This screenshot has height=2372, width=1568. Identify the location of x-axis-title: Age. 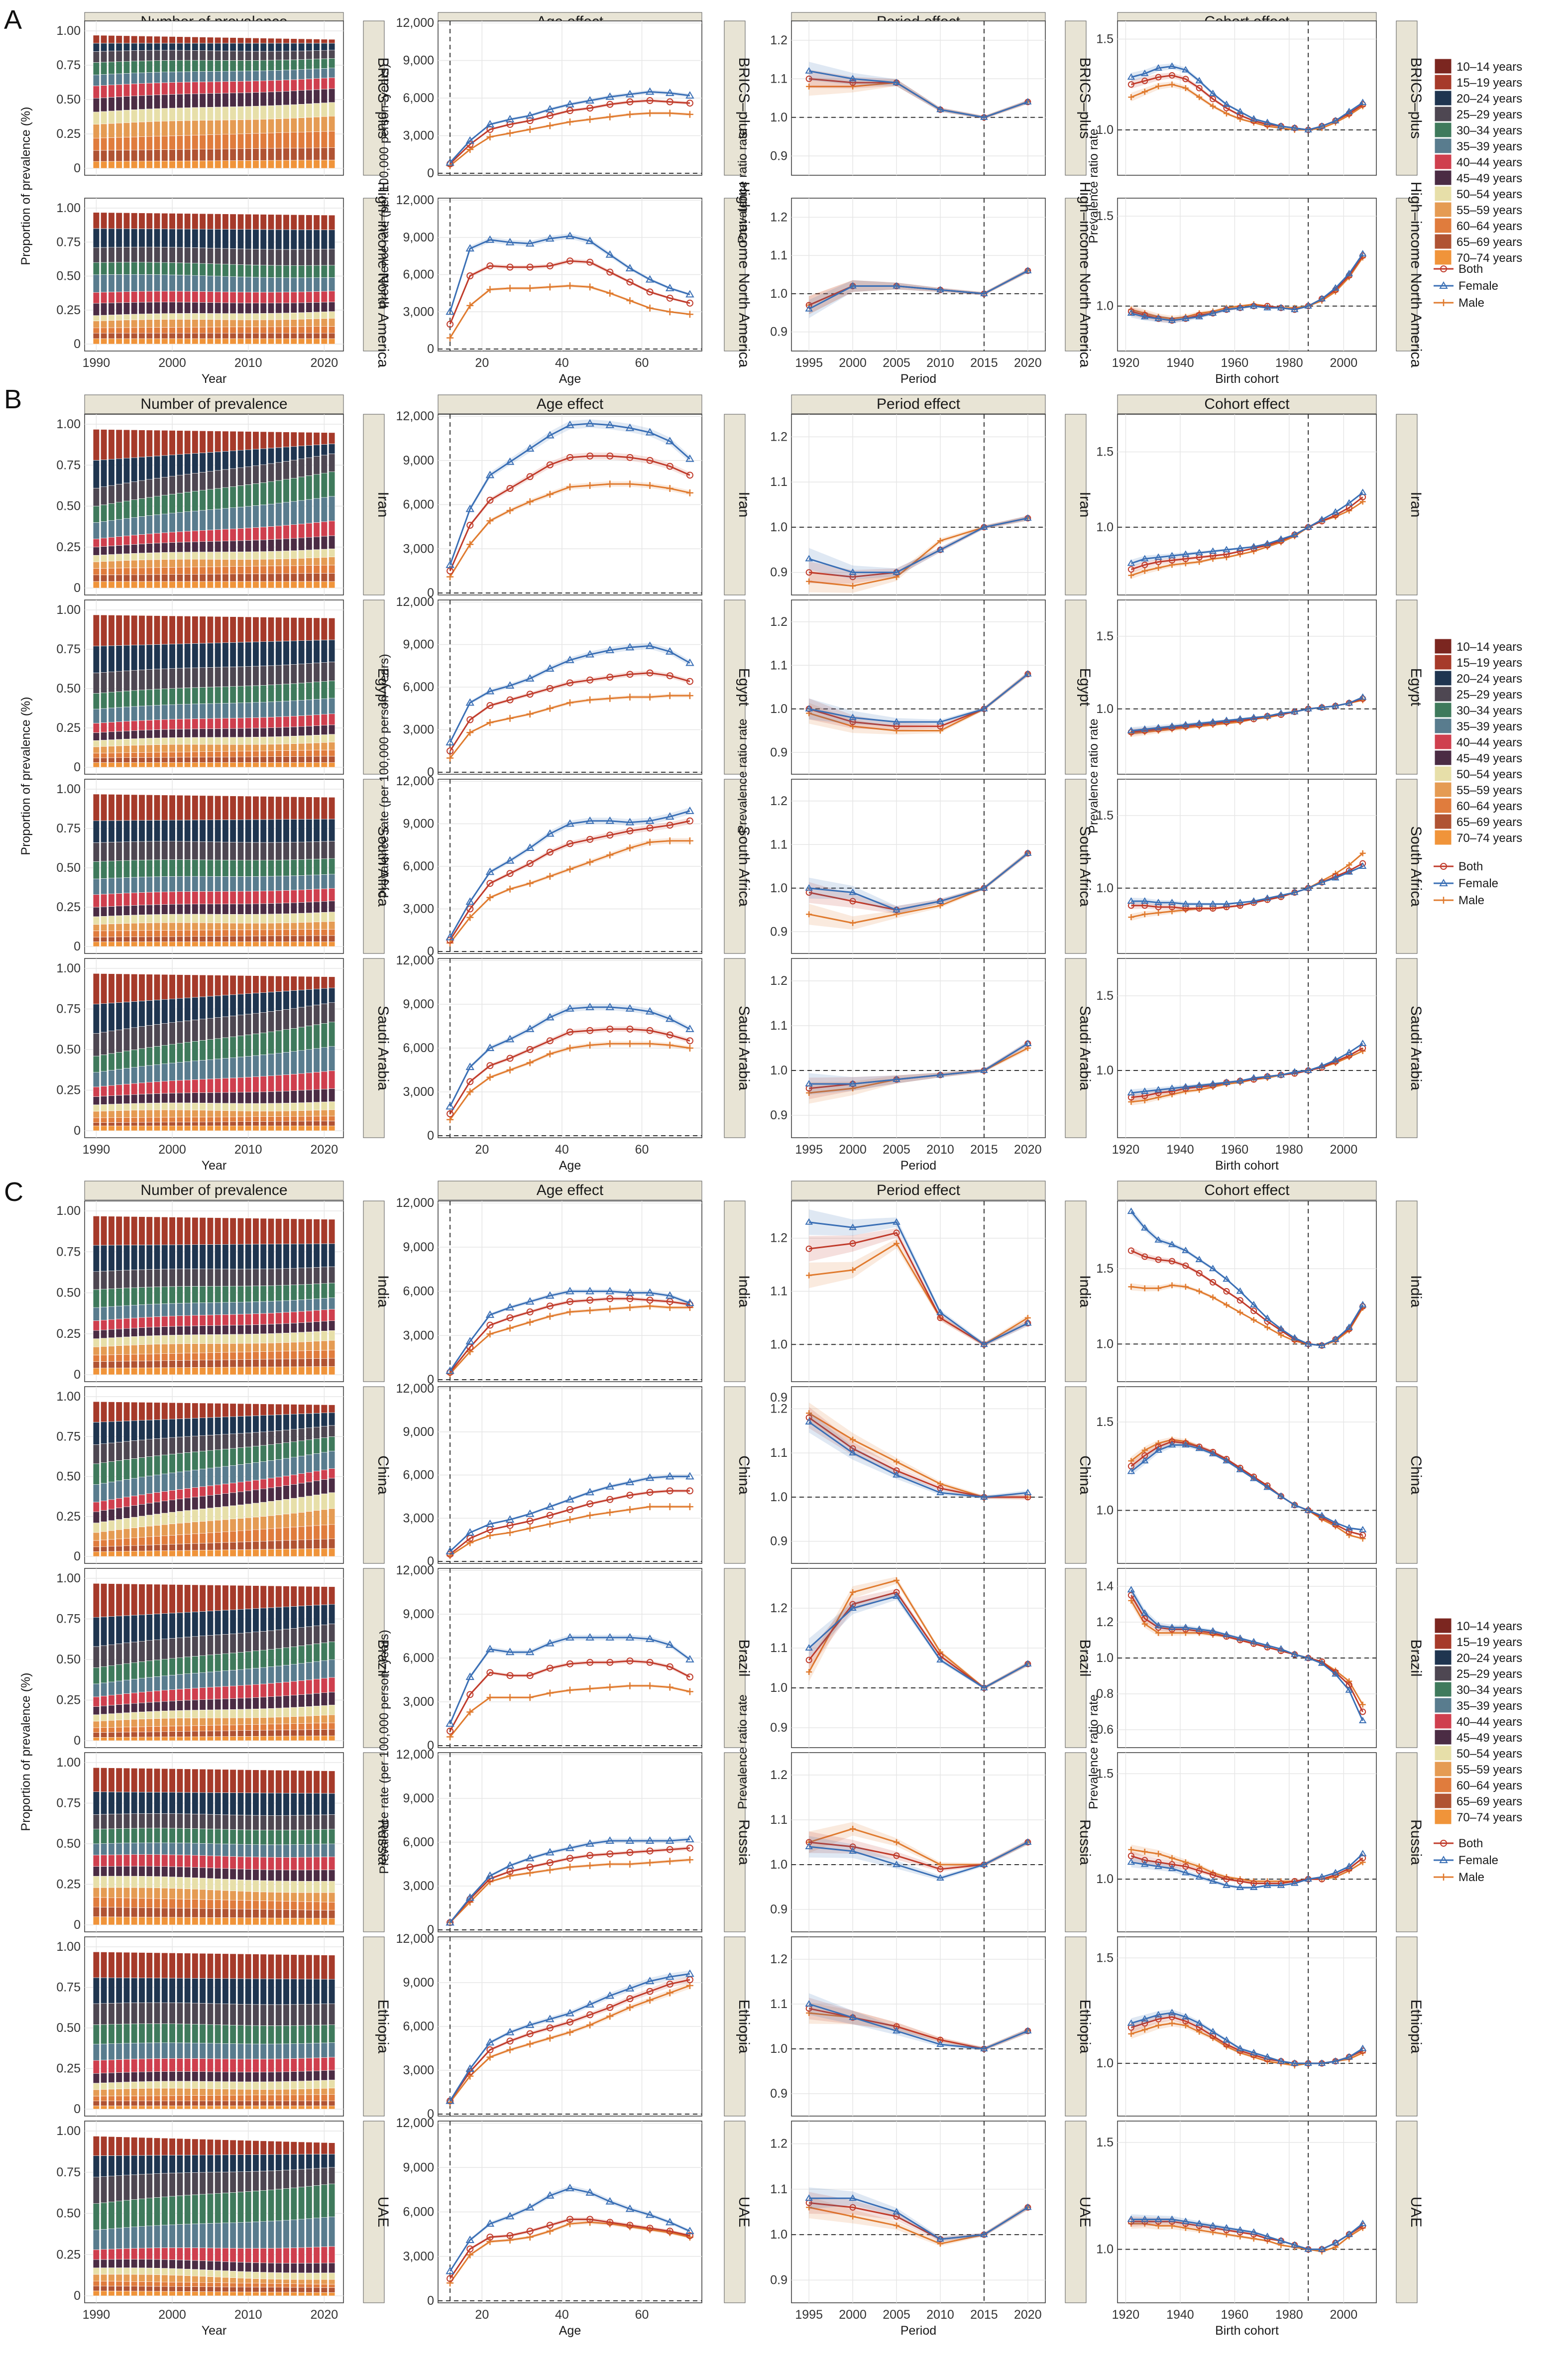
(570, 1166).